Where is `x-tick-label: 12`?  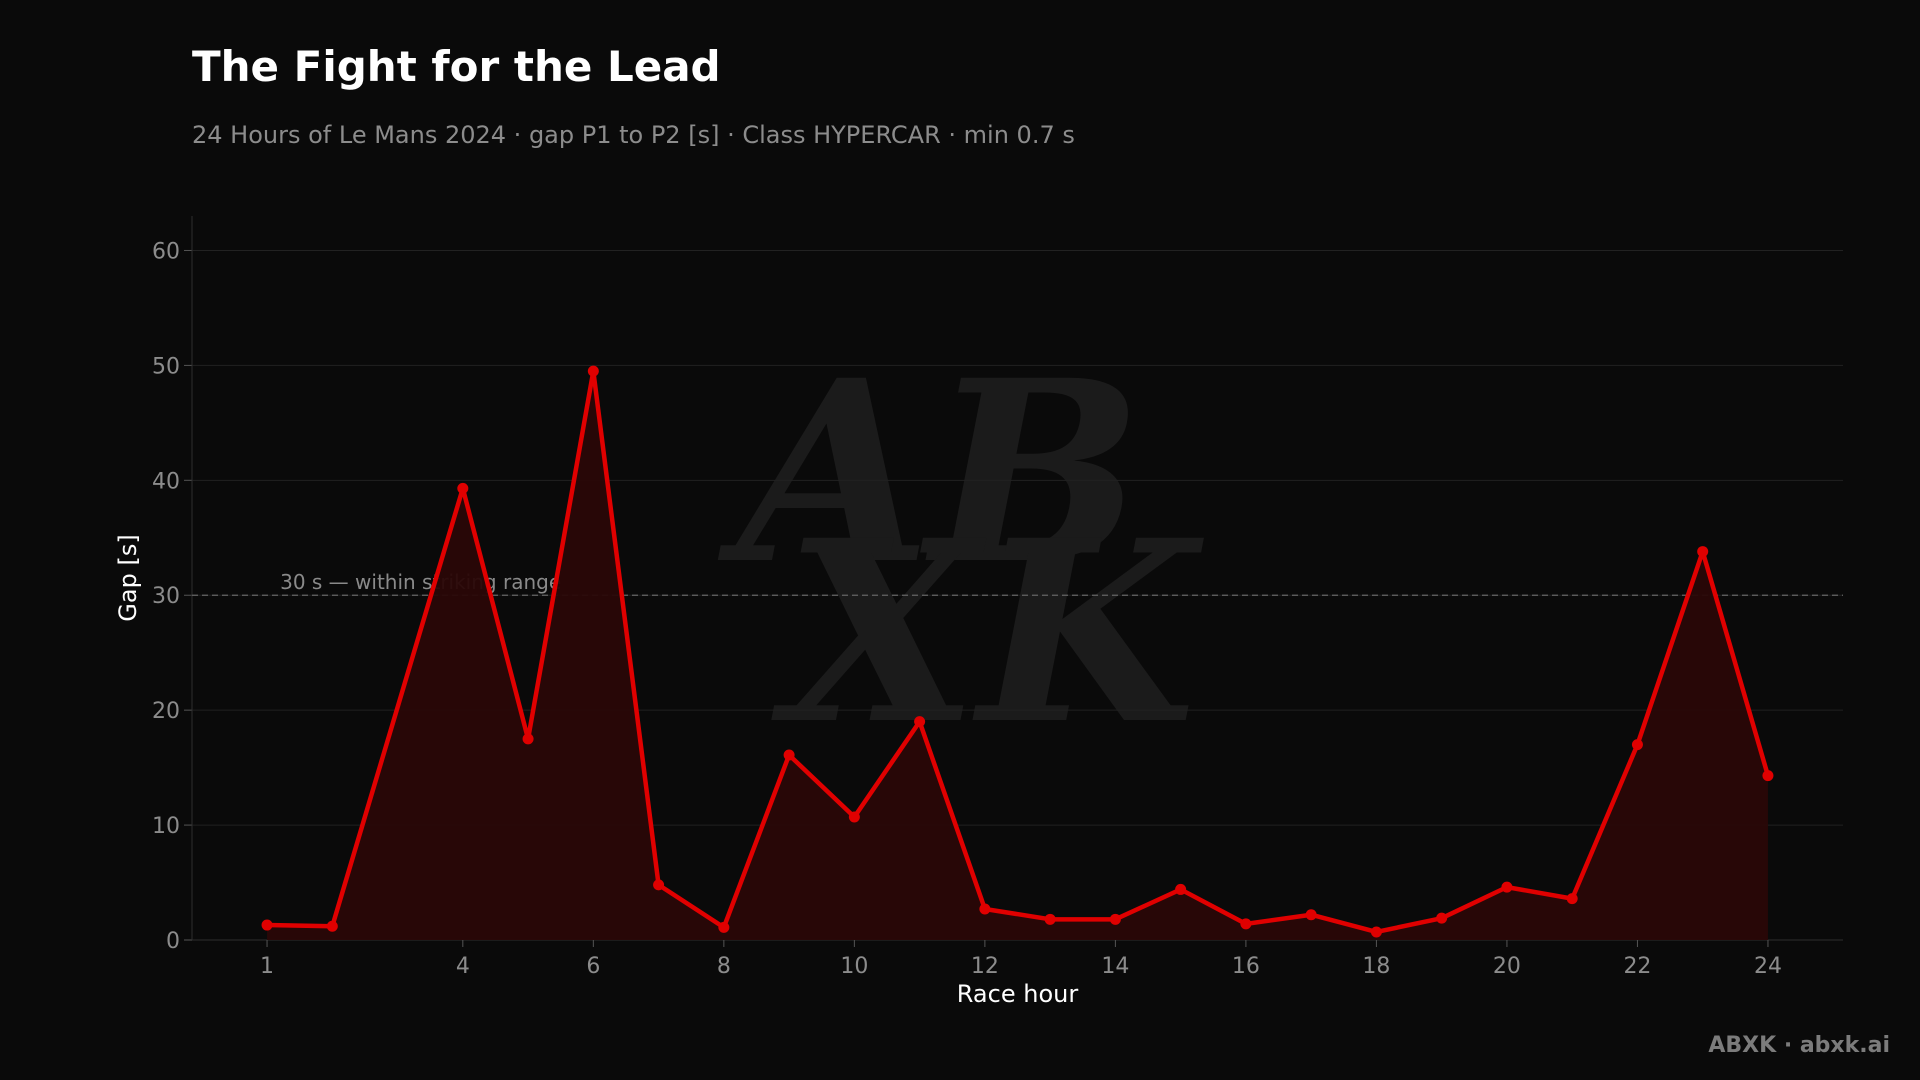 x-tick-label: 12 is located at coordinates (985, 966).